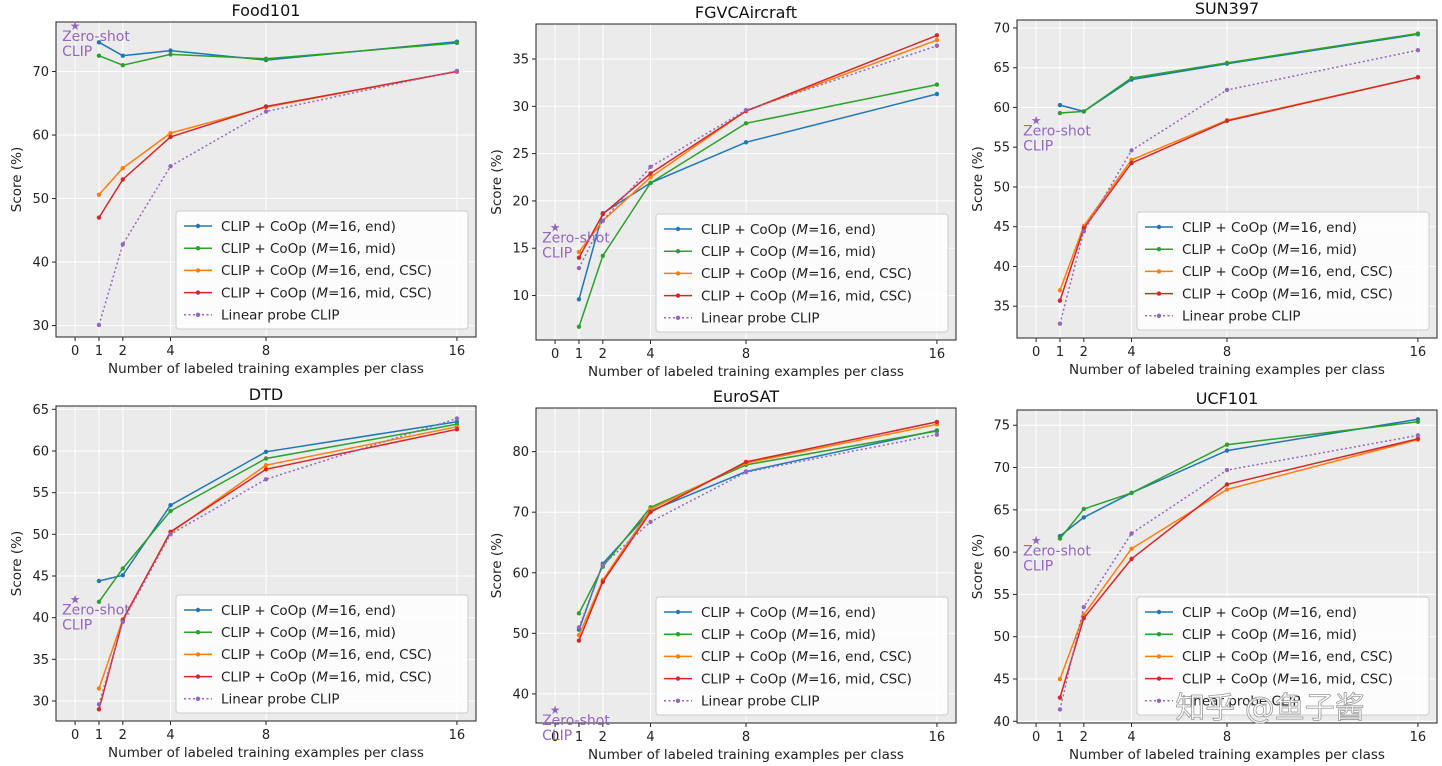  I want to click on legend-entry: CLIP + CoOp (M=16, end), so click(308, 611).